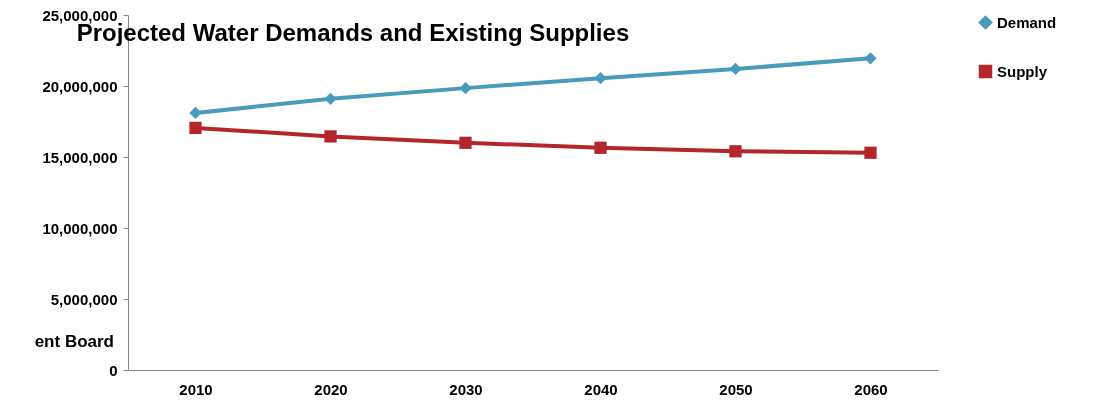 The height and width of the screenshot is (408, 1113). I want to click on y-tick-label: 20,000,000, so click(80, 86).